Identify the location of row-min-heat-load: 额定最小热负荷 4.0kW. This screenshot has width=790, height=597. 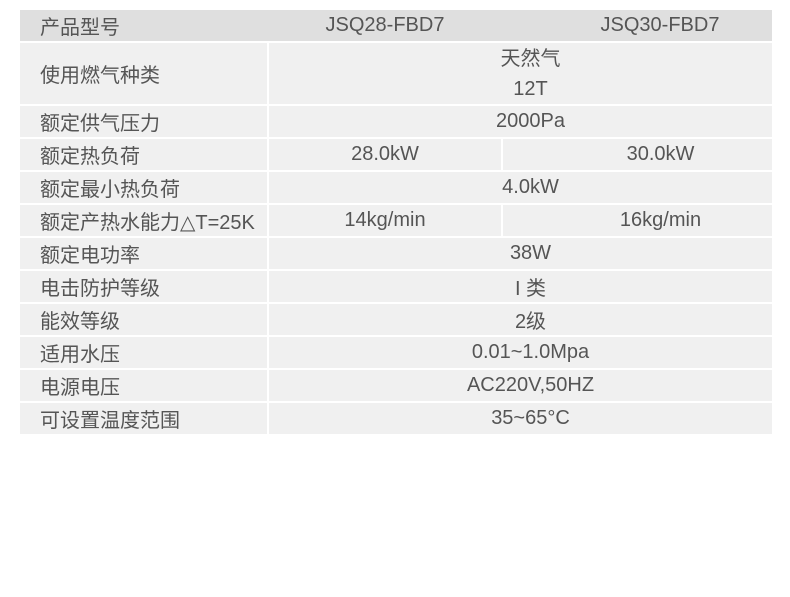
(396, 188).